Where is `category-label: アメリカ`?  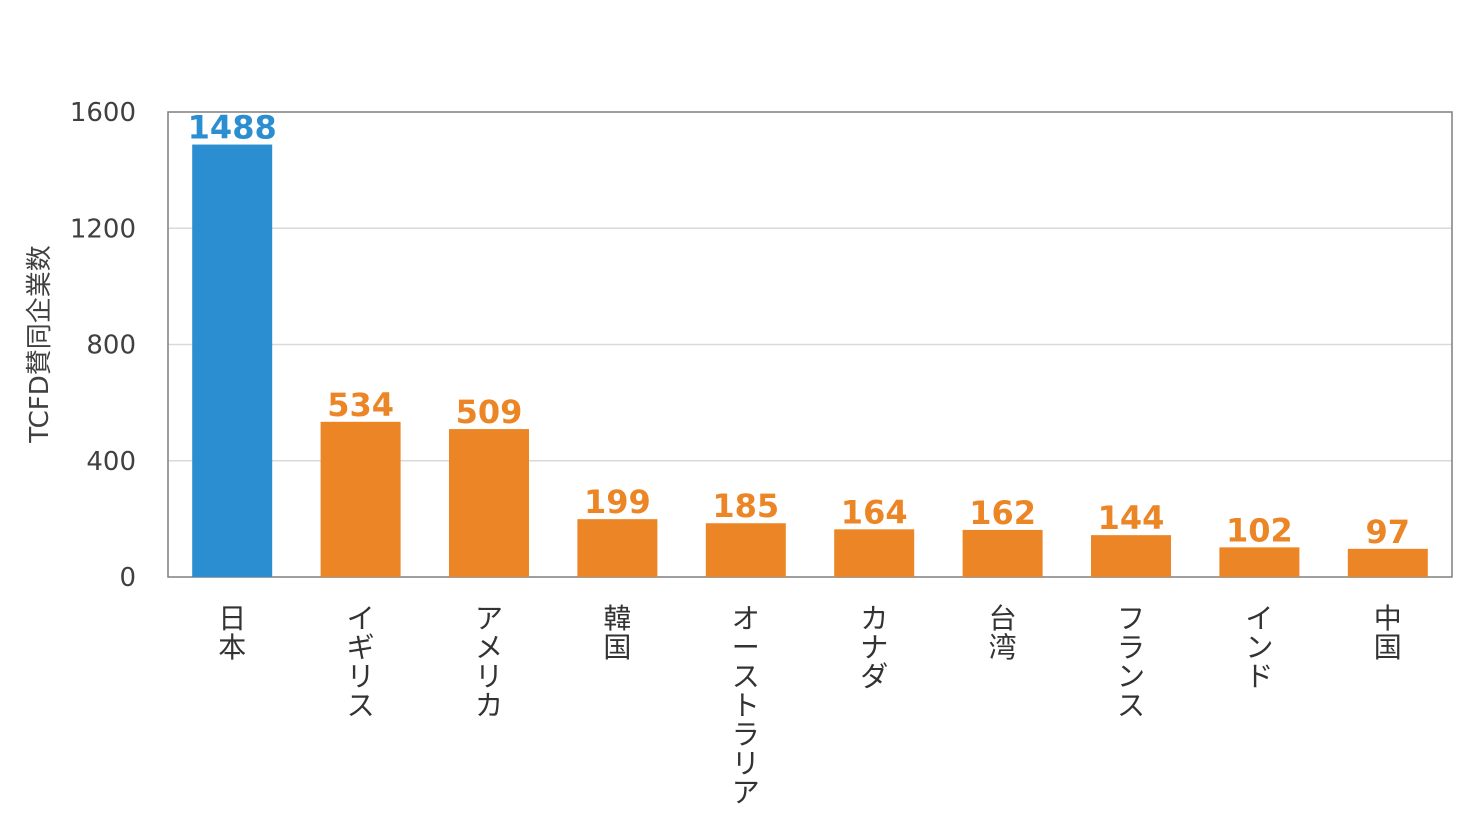 category-label: アメリカ is located at coordinates (489, 662).